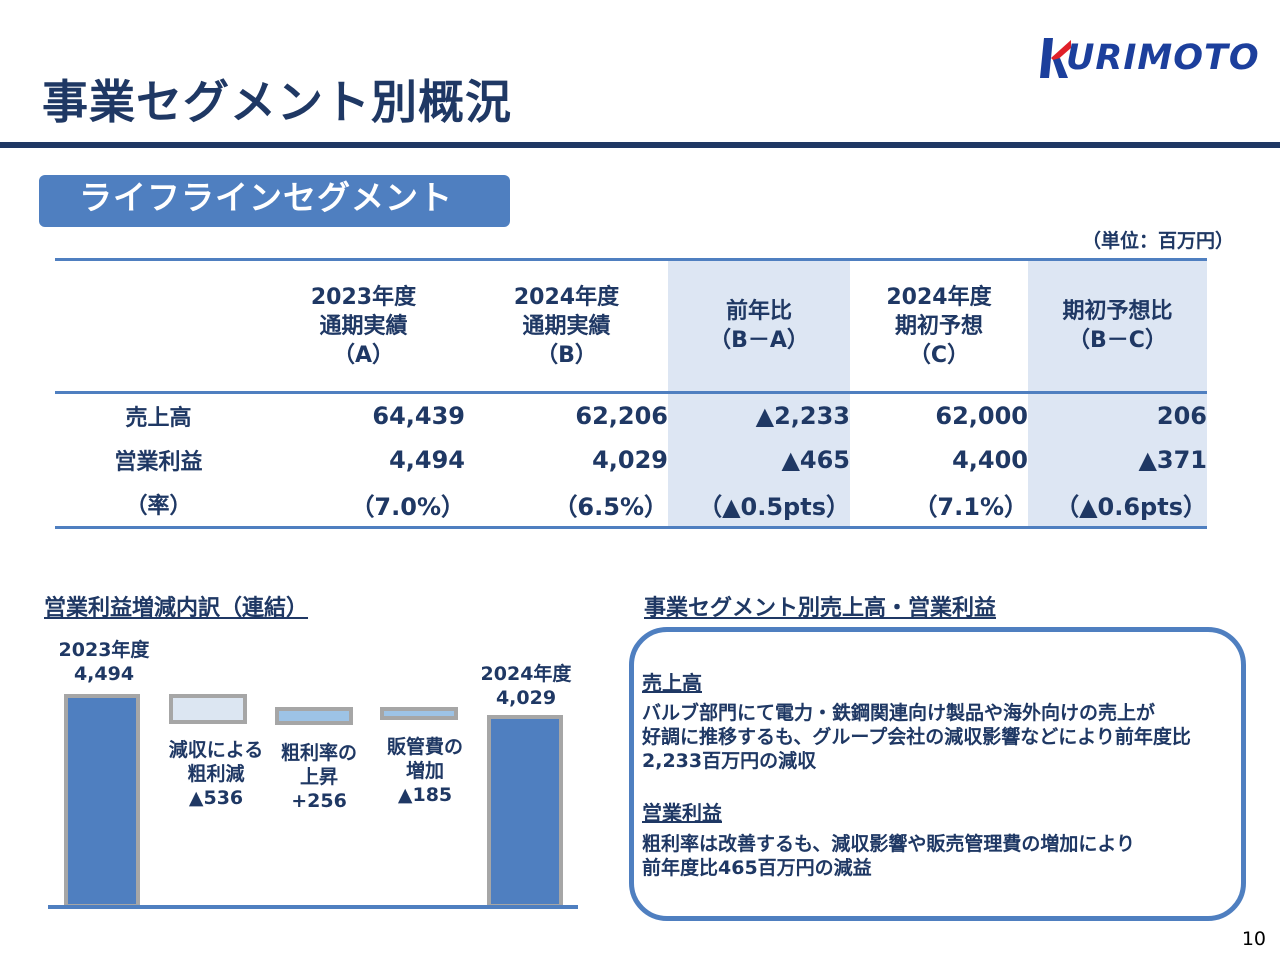 The width and height of the screenshot is (1280, 960). Describe the element at coordinates (314, 716) in the screenshot. I see `step-bar-margin-improvement` at that location.